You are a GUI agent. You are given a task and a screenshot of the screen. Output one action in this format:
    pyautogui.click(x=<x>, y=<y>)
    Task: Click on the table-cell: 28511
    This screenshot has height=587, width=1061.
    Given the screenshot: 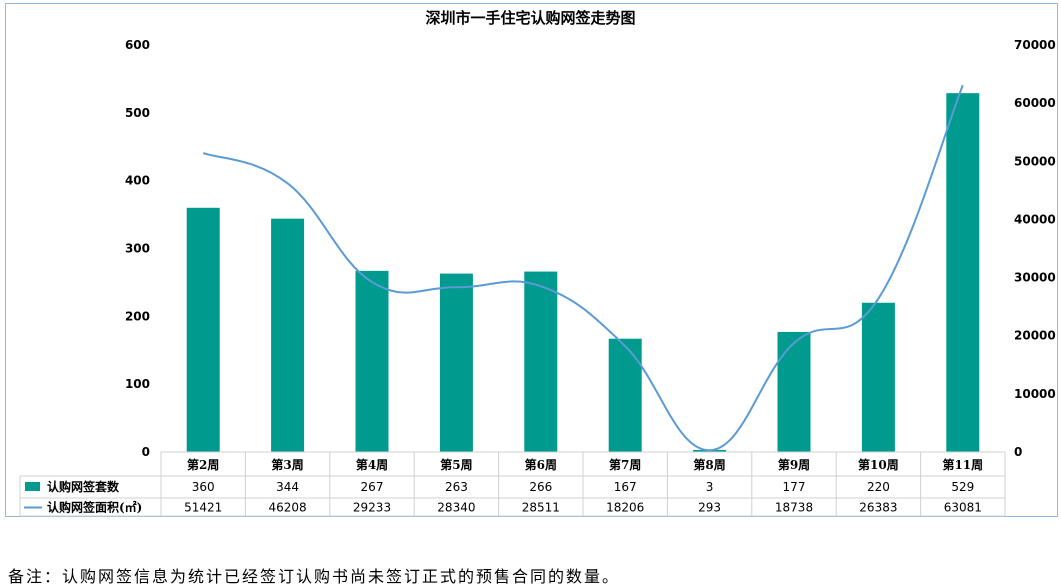 What is the action you would take?
    pyautogui.click(x=541, y=508)
    